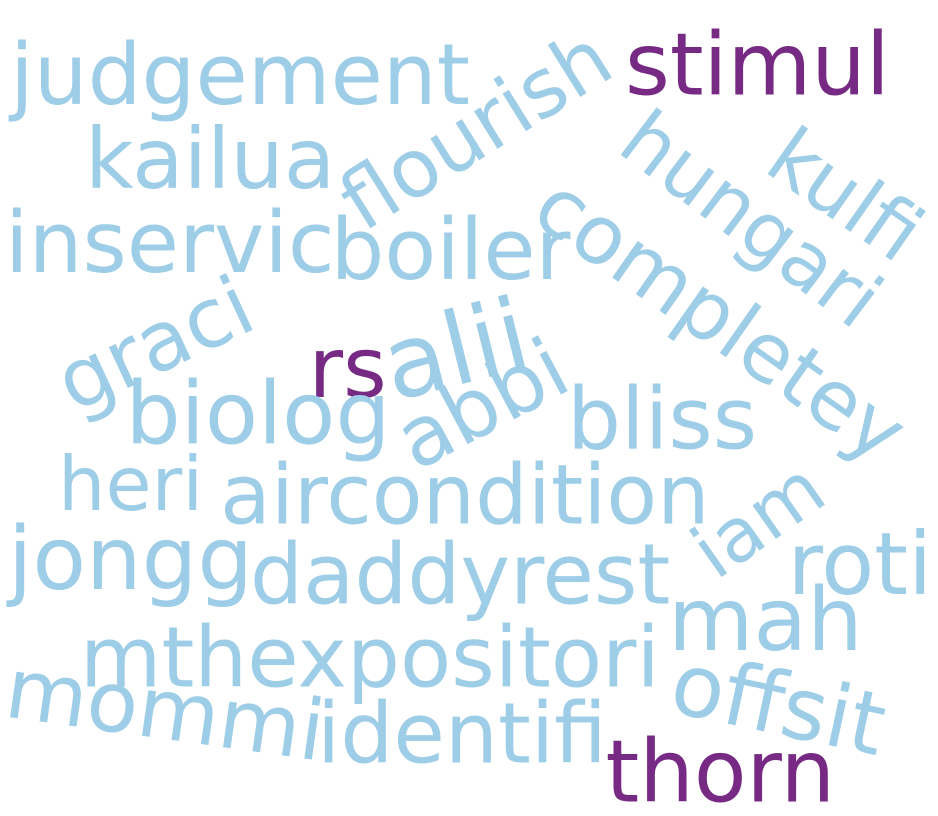  What do you see at coordinates (258, 414) in the screenshot?
I see `word-biolog: biolog` at bounding box center [258, 414].